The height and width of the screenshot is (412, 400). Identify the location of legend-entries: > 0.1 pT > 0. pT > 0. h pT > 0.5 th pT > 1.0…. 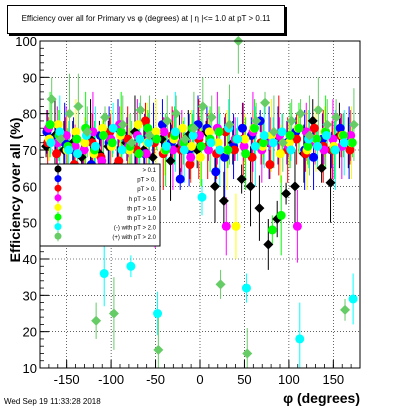
(105, 203).